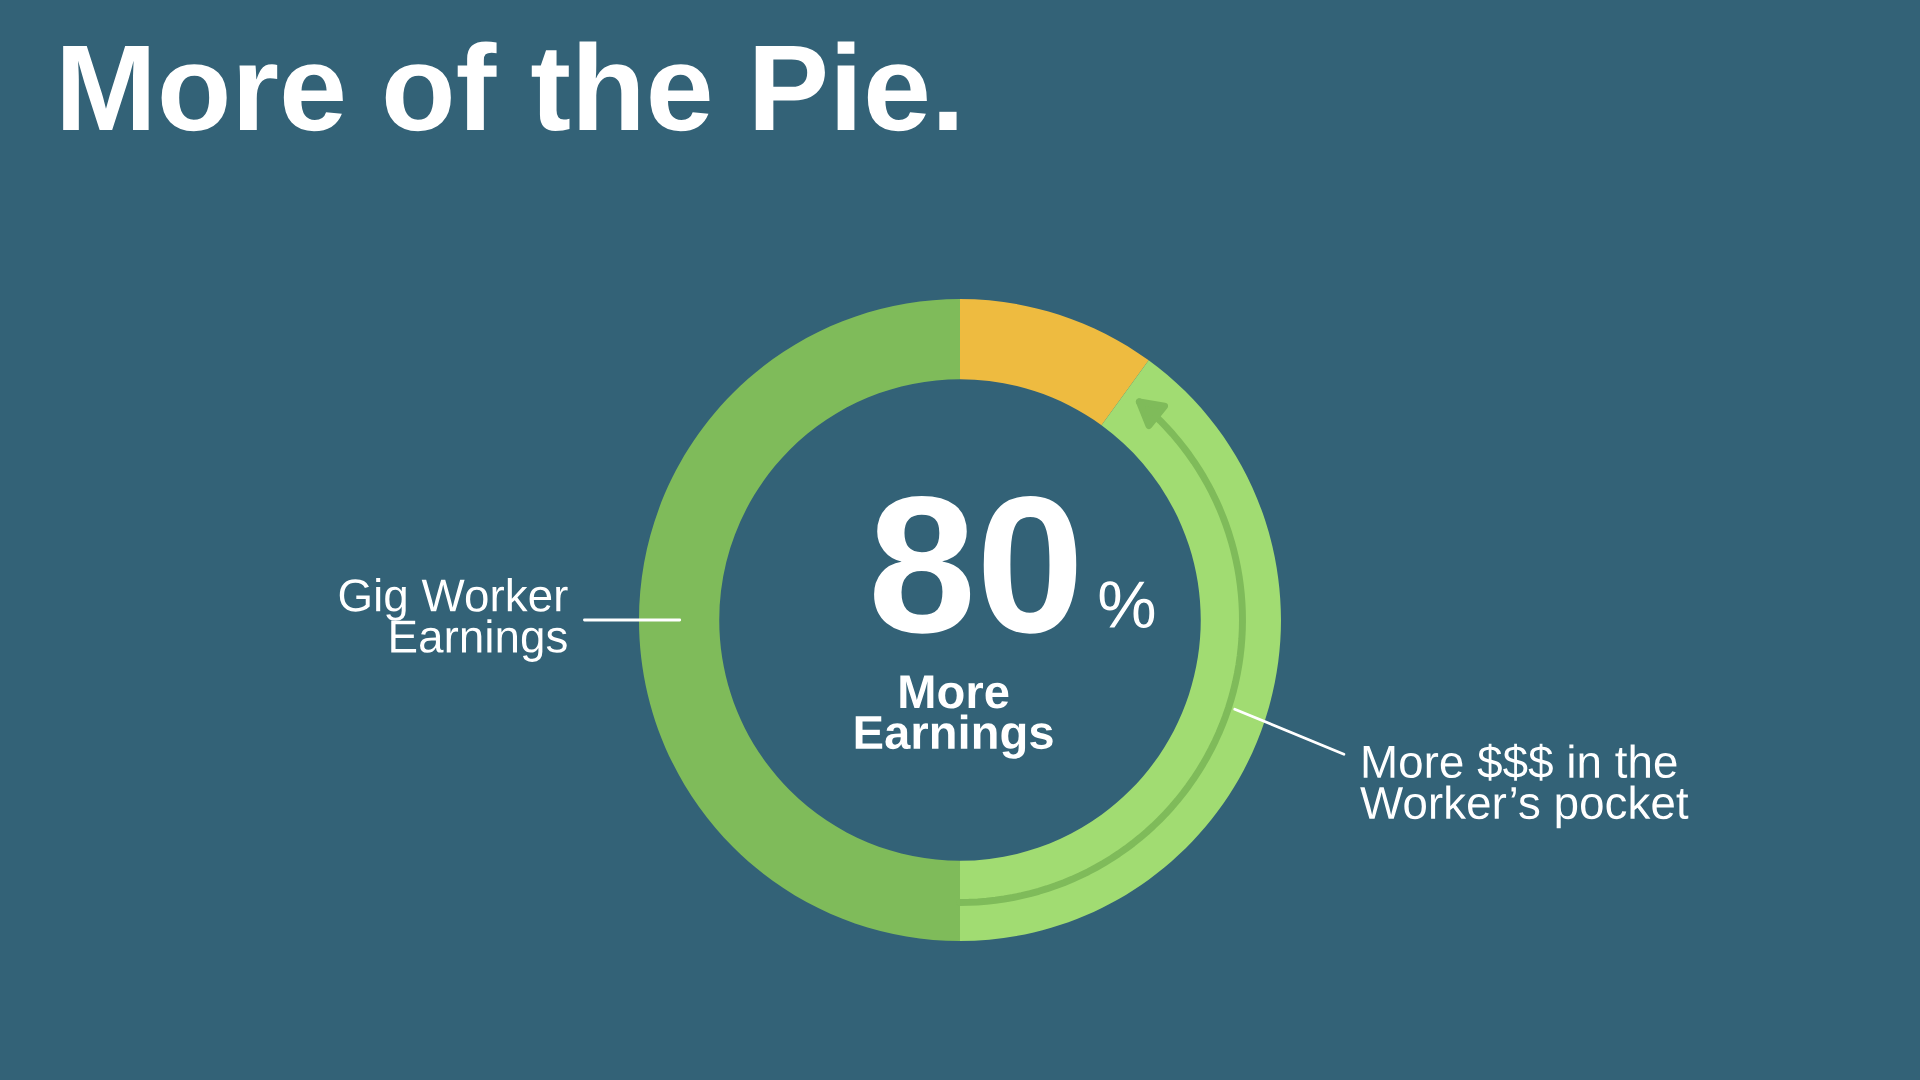  I want to click on donut-slice, so click(1054, 362).